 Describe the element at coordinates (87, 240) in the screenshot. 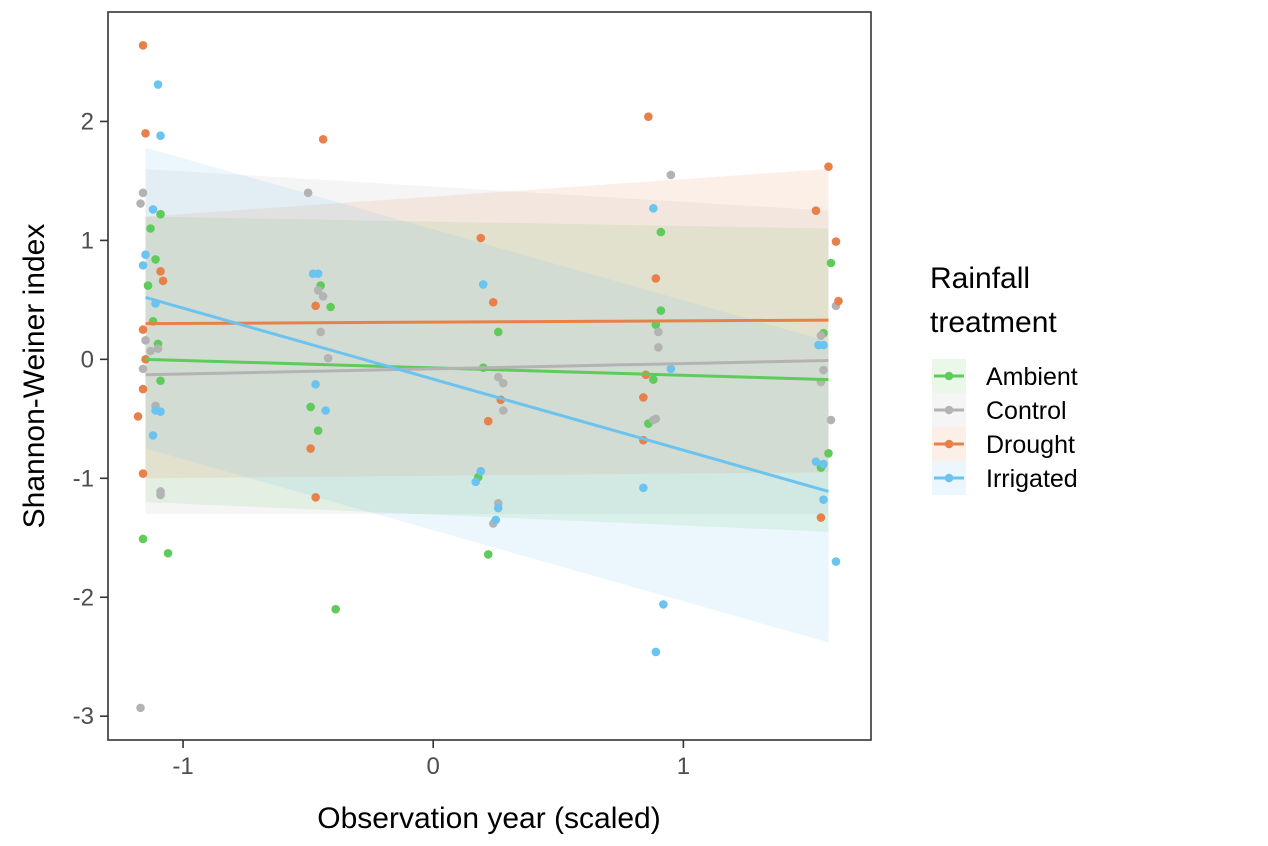

I see `y-tick-label: 1` at that location.